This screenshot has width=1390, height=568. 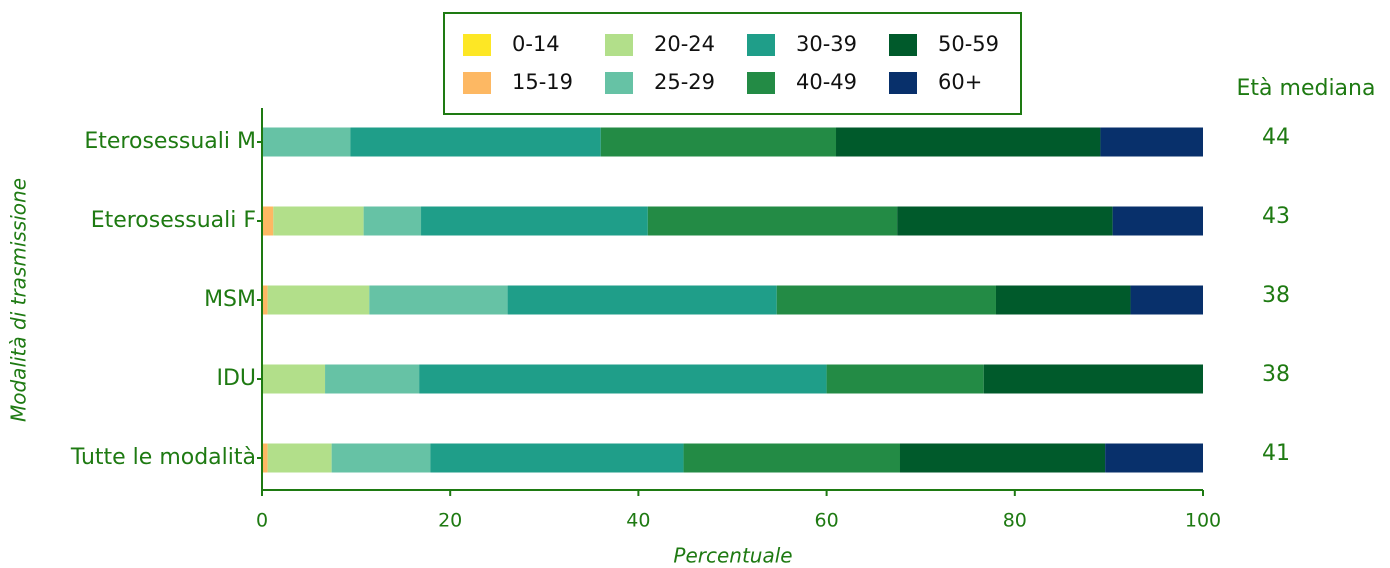 I want to click on y-axis-label: Modalità di trasmissione, so click(x=19, y=300).